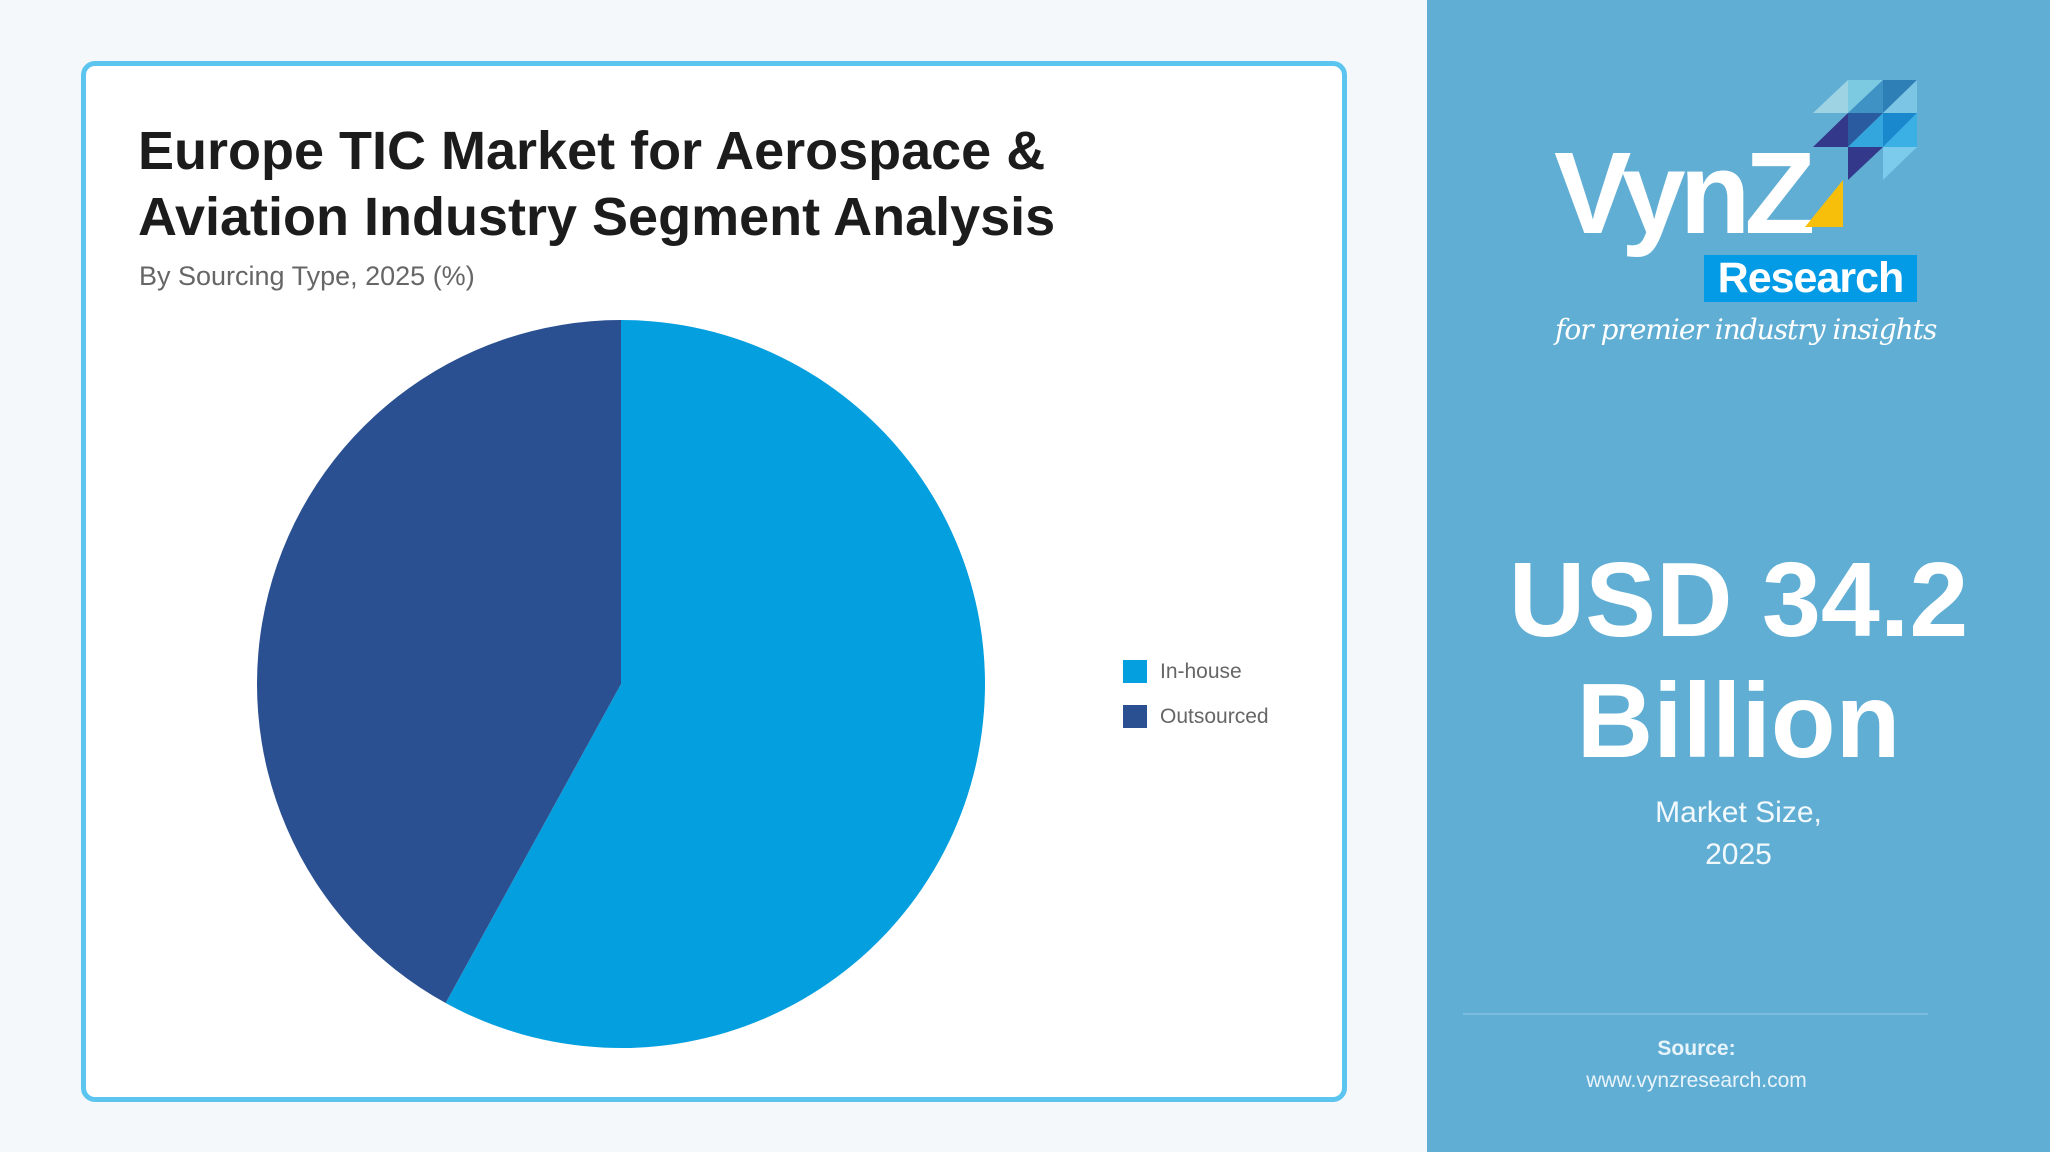  I want to click on legend-item-in-house: In-house, so click(1196, 671).